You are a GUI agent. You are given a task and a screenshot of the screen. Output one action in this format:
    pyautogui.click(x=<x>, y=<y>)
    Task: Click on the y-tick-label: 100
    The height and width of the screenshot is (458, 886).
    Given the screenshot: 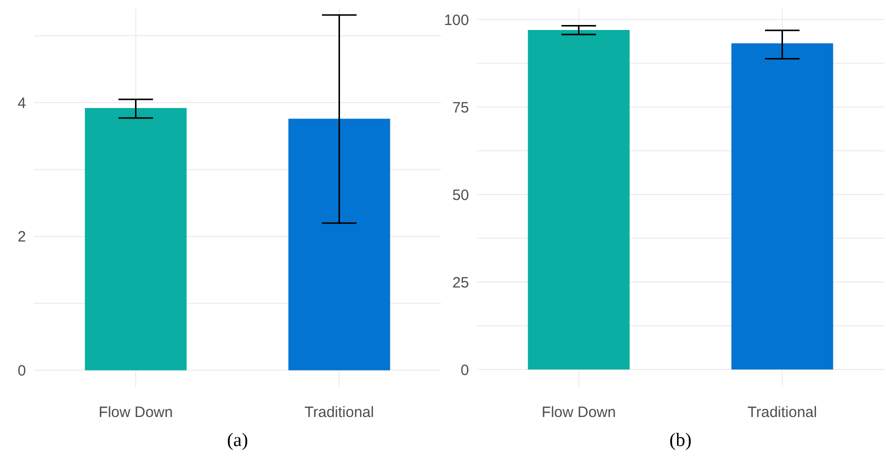 What is the action you would take?
    pyautogui.click(x=456, y=20)
    